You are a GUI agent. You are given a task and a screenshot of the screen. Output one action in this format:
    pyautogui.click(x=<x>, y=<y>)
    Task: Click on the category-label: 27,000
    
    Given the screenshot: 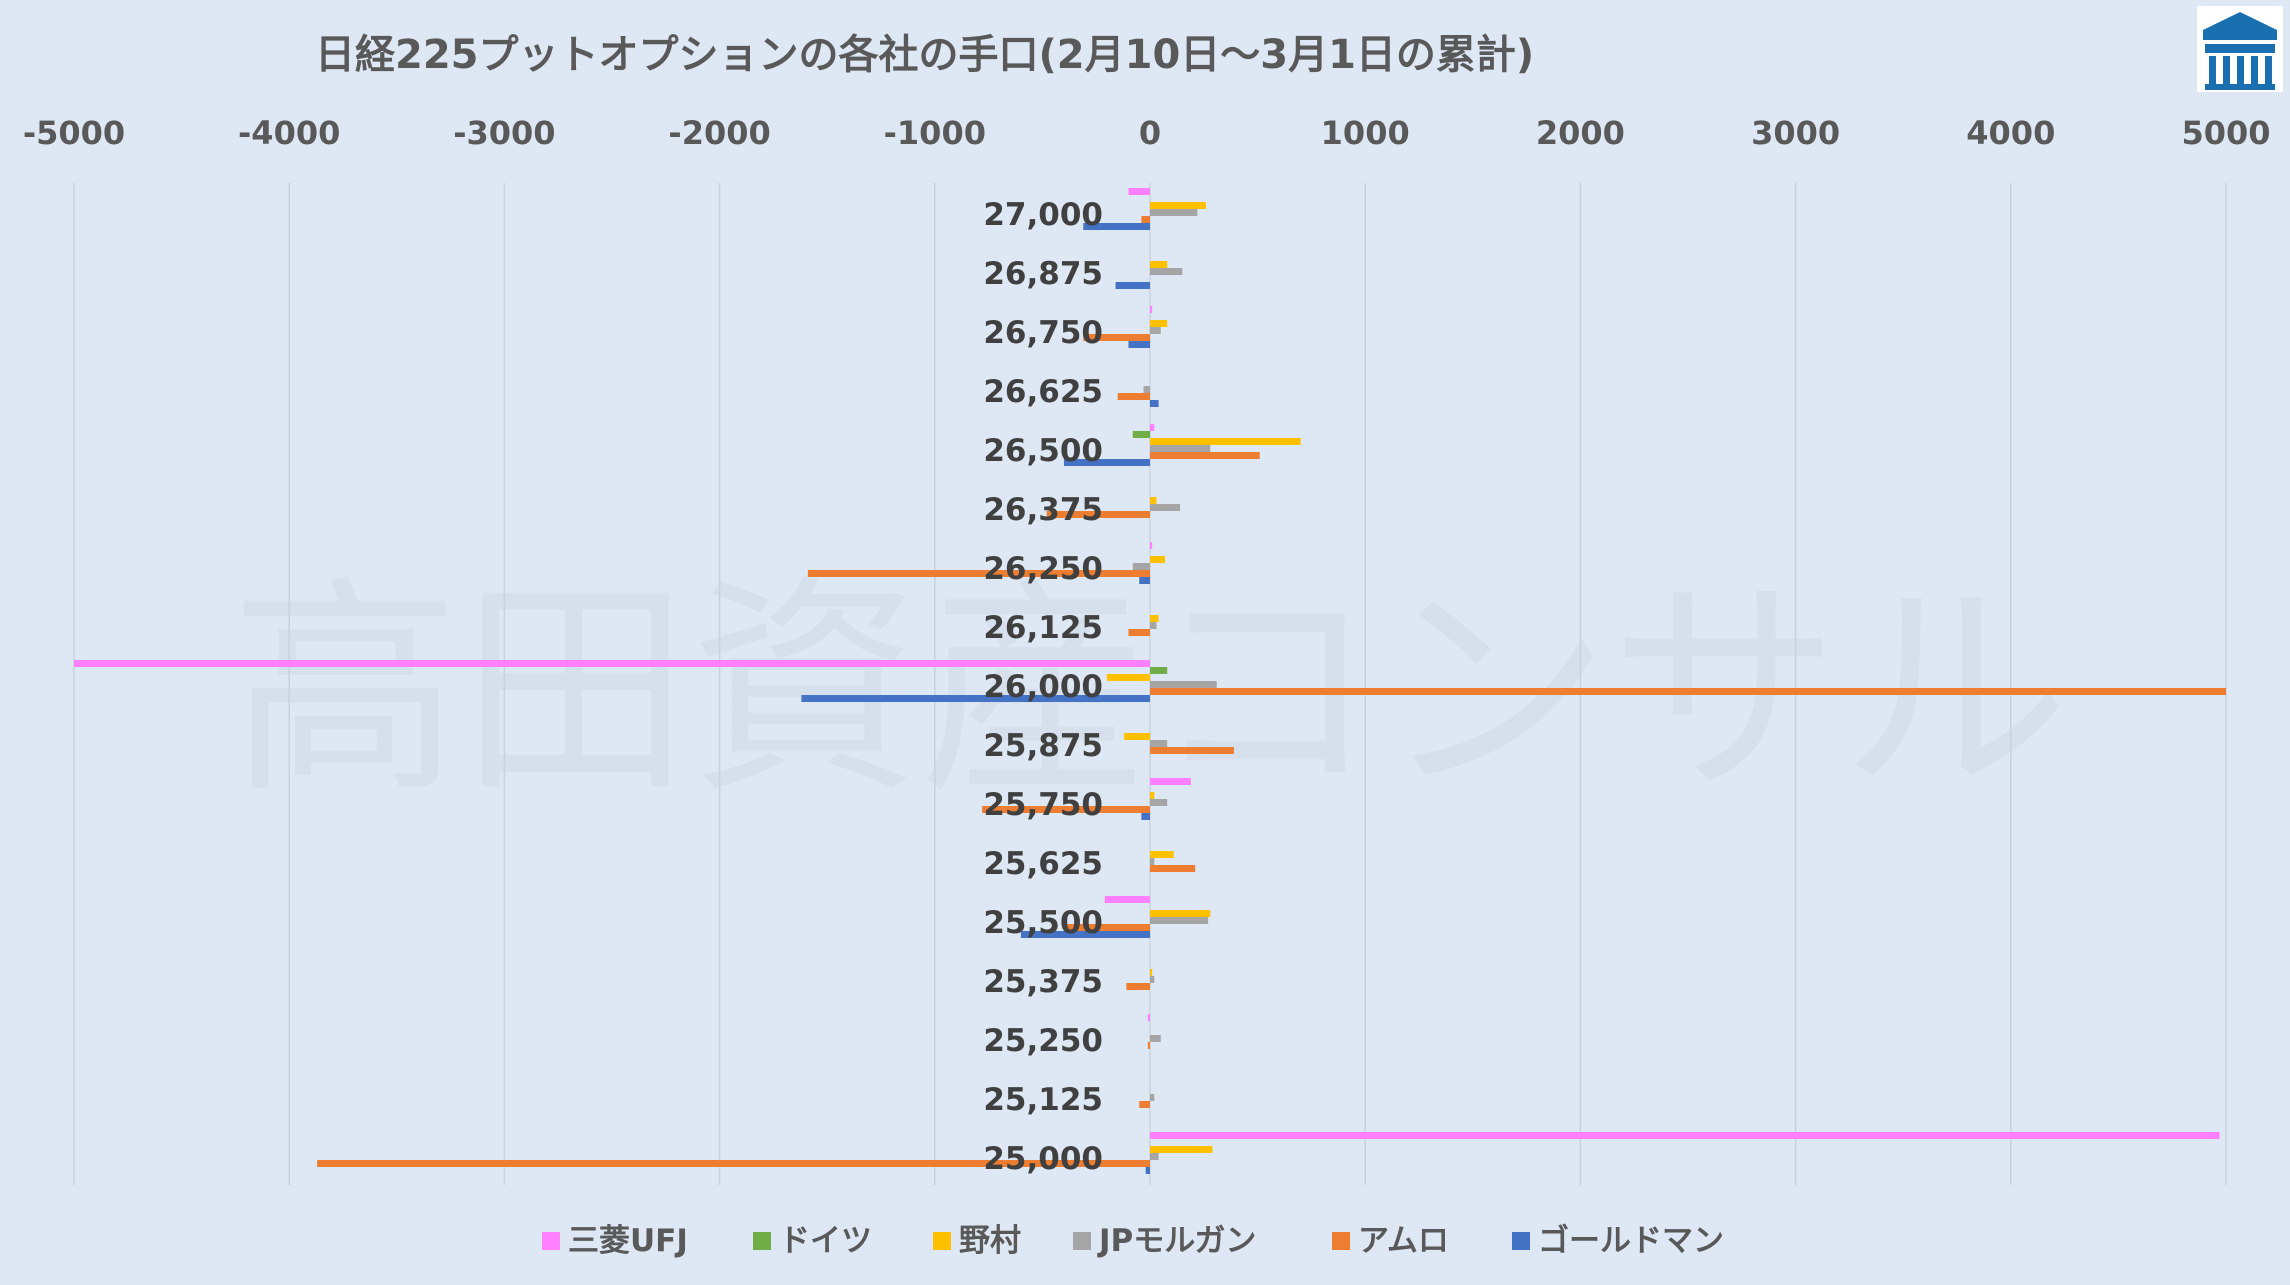 What is the action you would take?
    pyautogui.click(x=1043, y=215)
    